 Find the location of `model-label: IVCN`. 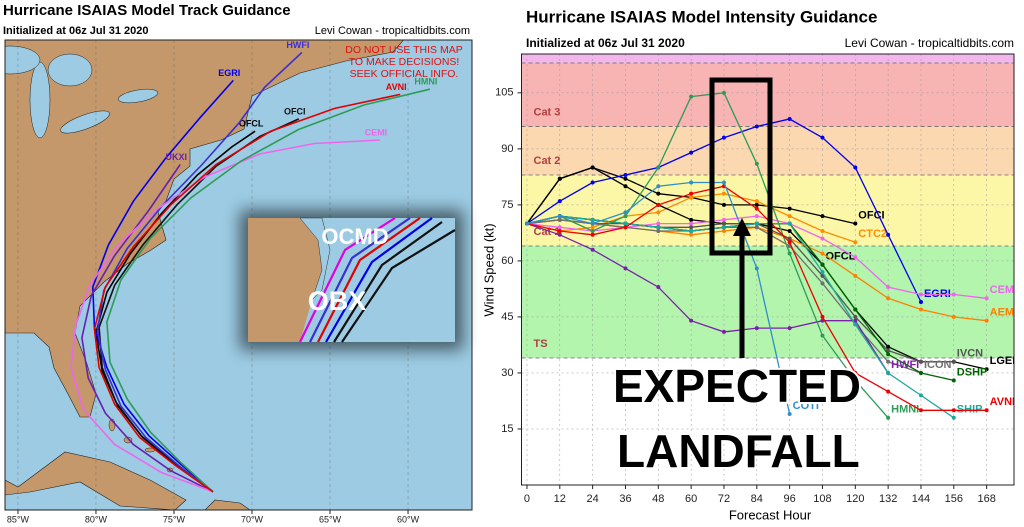

model-label: IVCN is located at coordinates (970, 354).